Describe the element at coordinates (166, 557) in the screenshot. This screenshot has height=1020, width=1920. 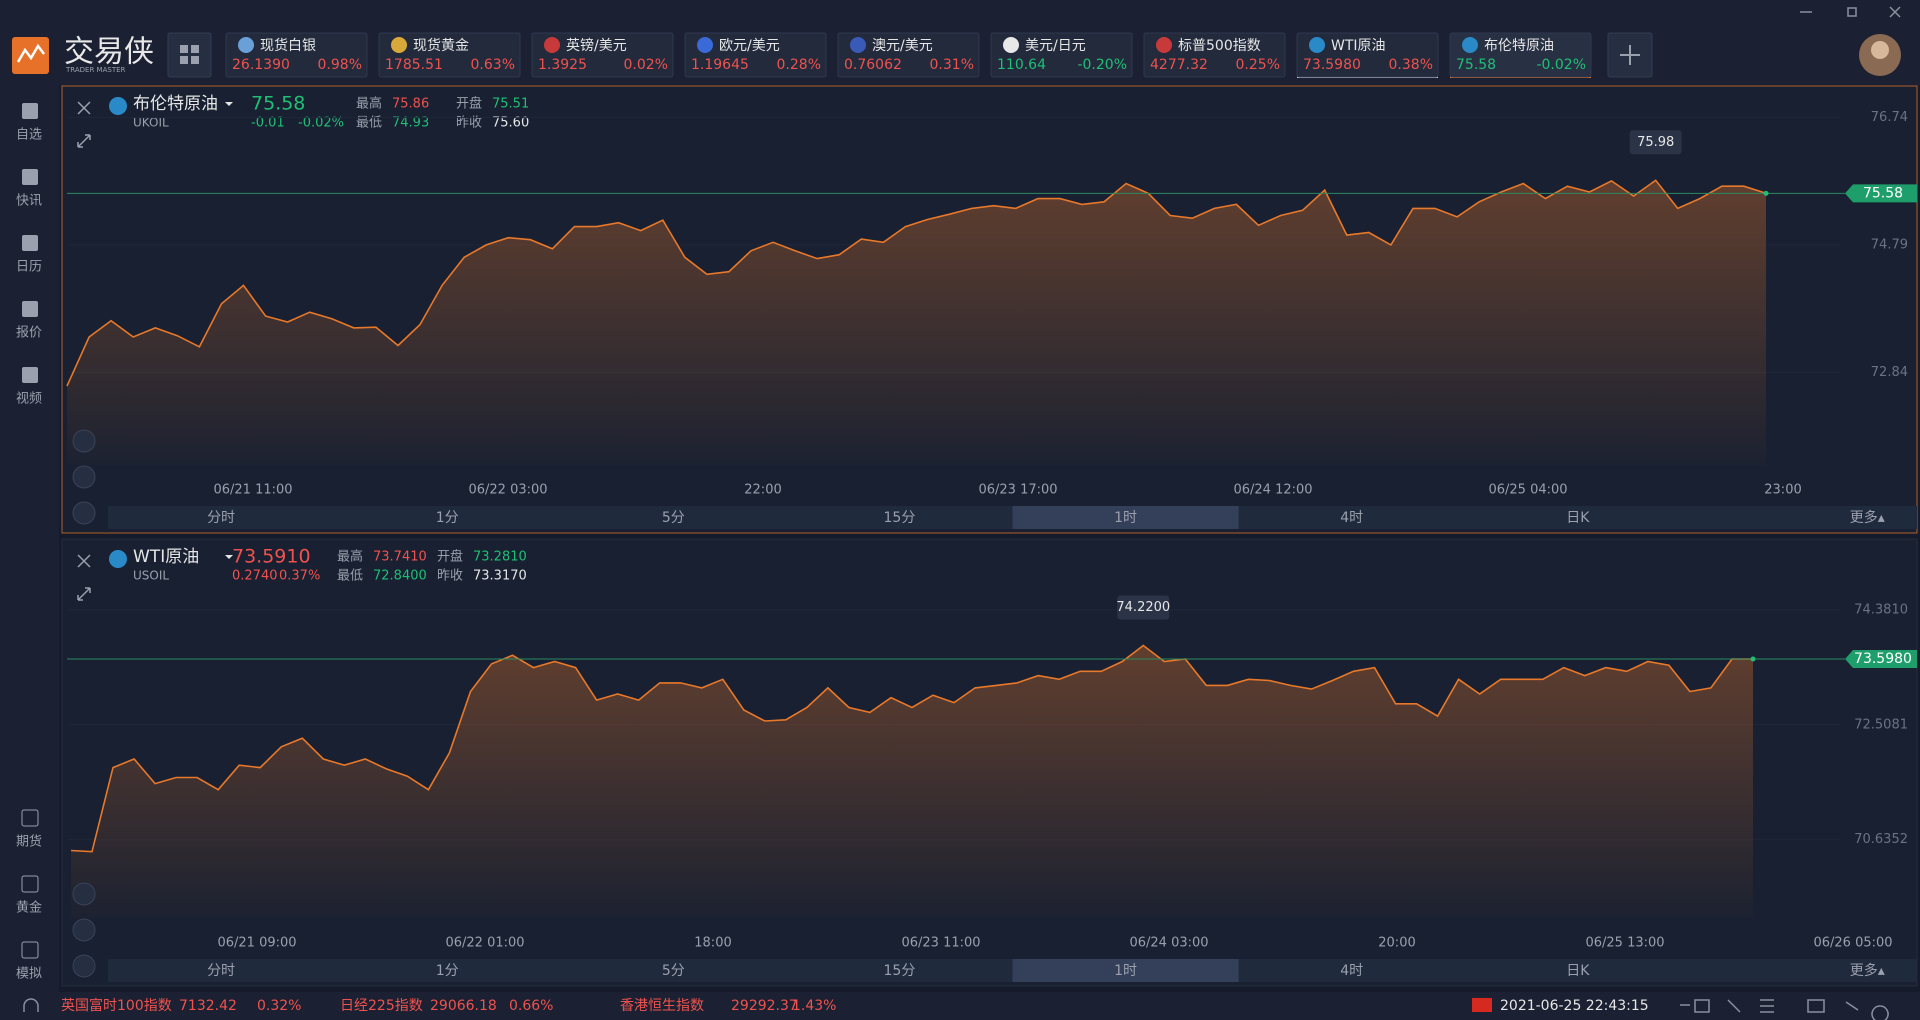
I see `symbol-name: WTI原油` at that location.